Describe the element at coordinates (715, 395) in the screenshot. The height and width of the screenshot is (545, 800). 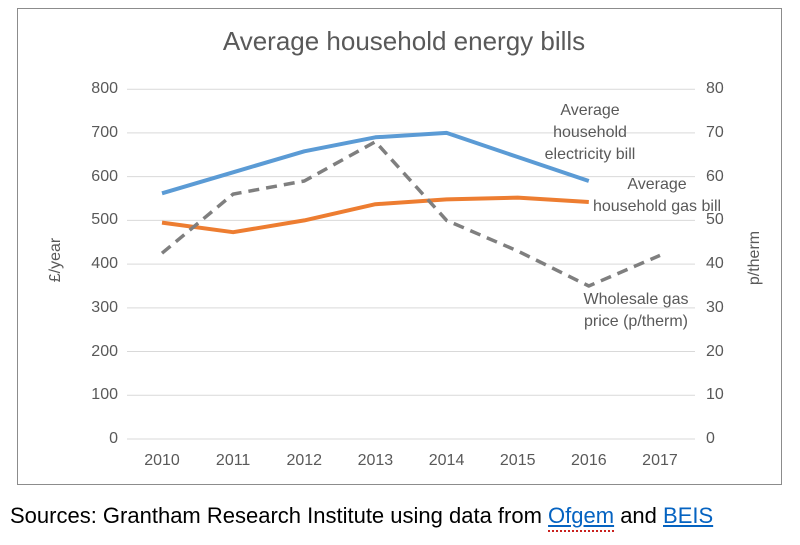
I see `right-axis-tick-label: 10` at that location.